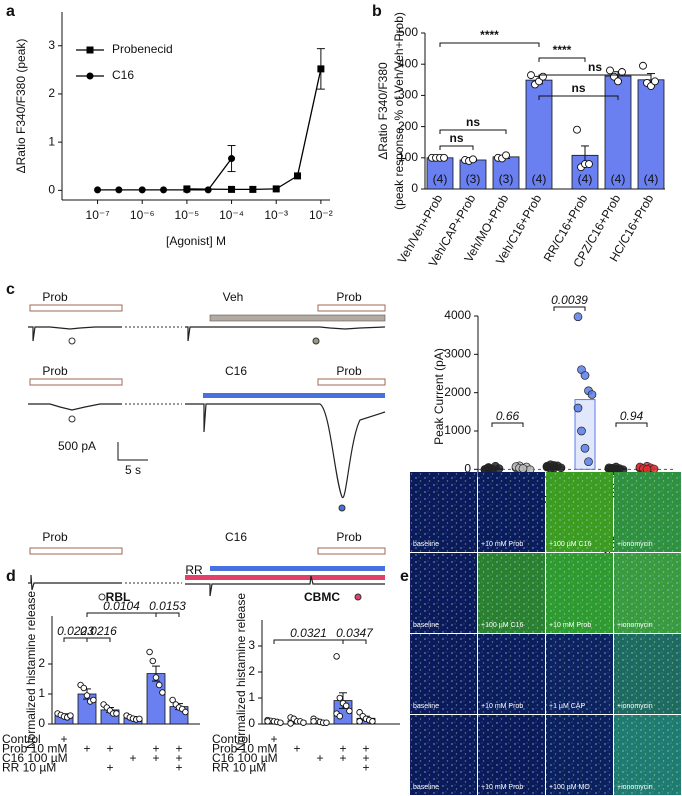 The height and width of the screenshot is (796, 682). Describe the element at coordinates (508, 416) in the screenshot. I see `significance-label: 0.66` at that location.